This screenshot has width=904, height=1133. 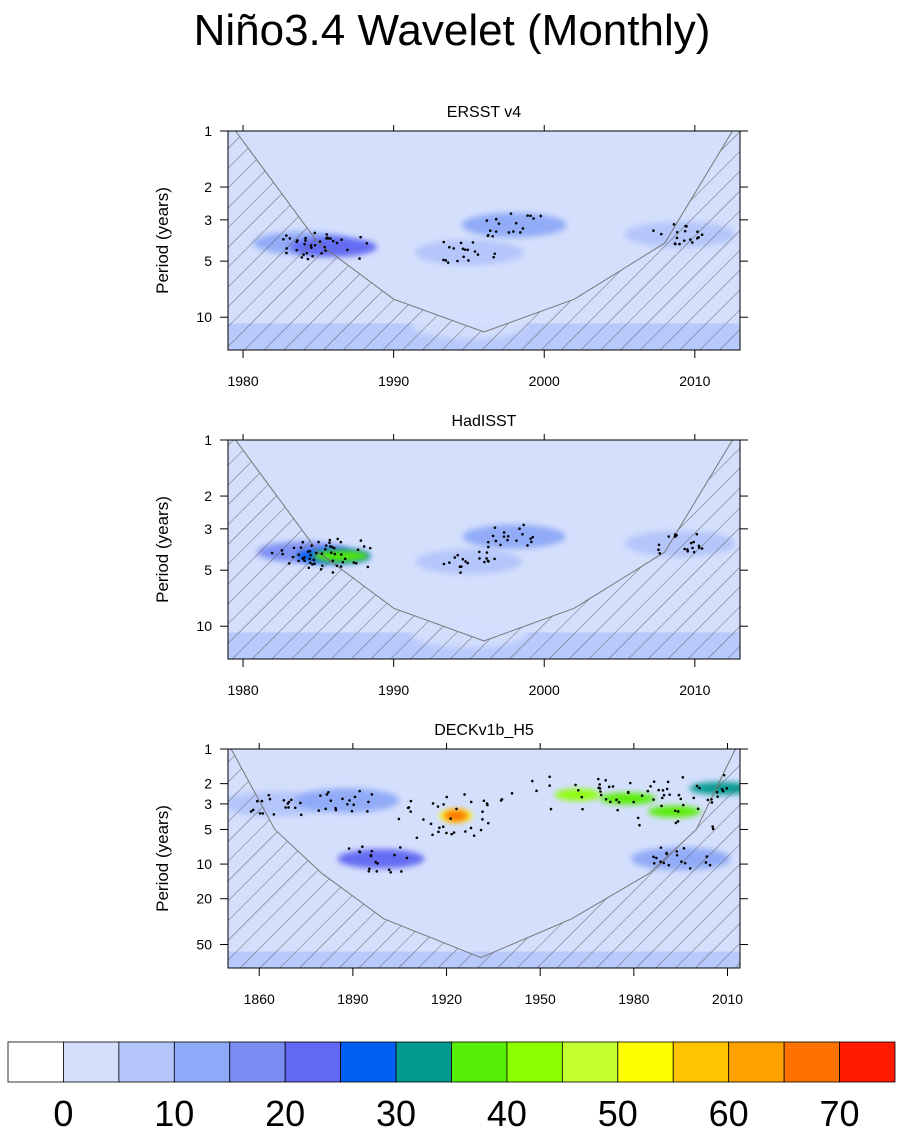 I want to click on significance-dots, so click(x=493, y=238).